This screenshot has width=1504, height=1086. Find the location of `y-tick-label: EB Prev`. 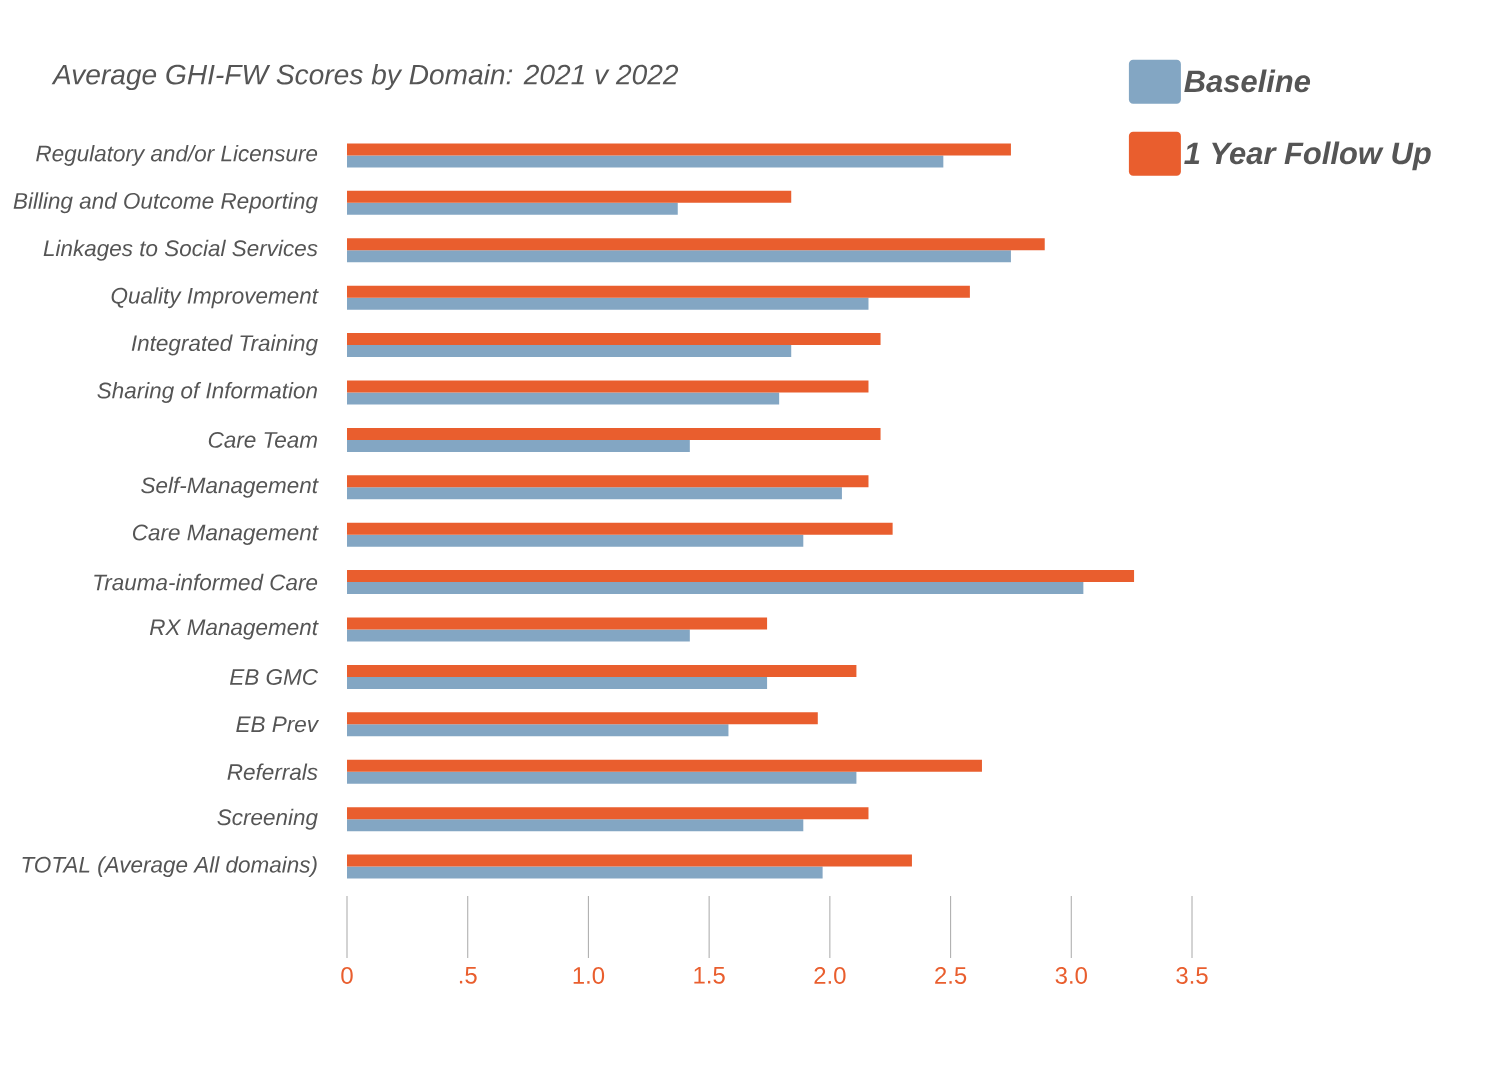

y-tick-label: EB Prev is located at coordinates (278, 724).